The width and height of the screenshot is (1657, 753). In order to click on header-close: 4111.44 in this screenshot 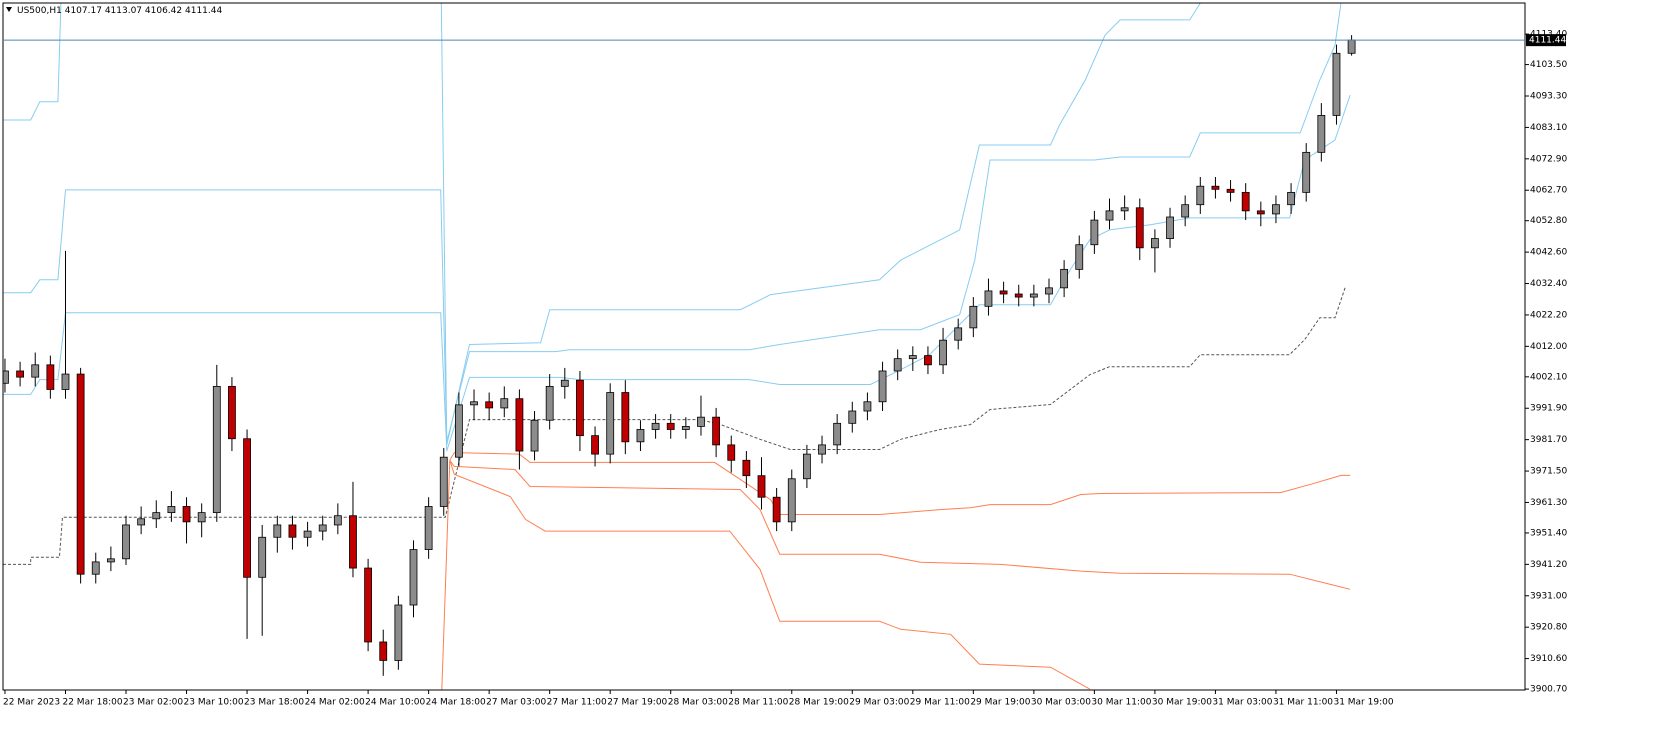, I will do `click(203, 11)`.